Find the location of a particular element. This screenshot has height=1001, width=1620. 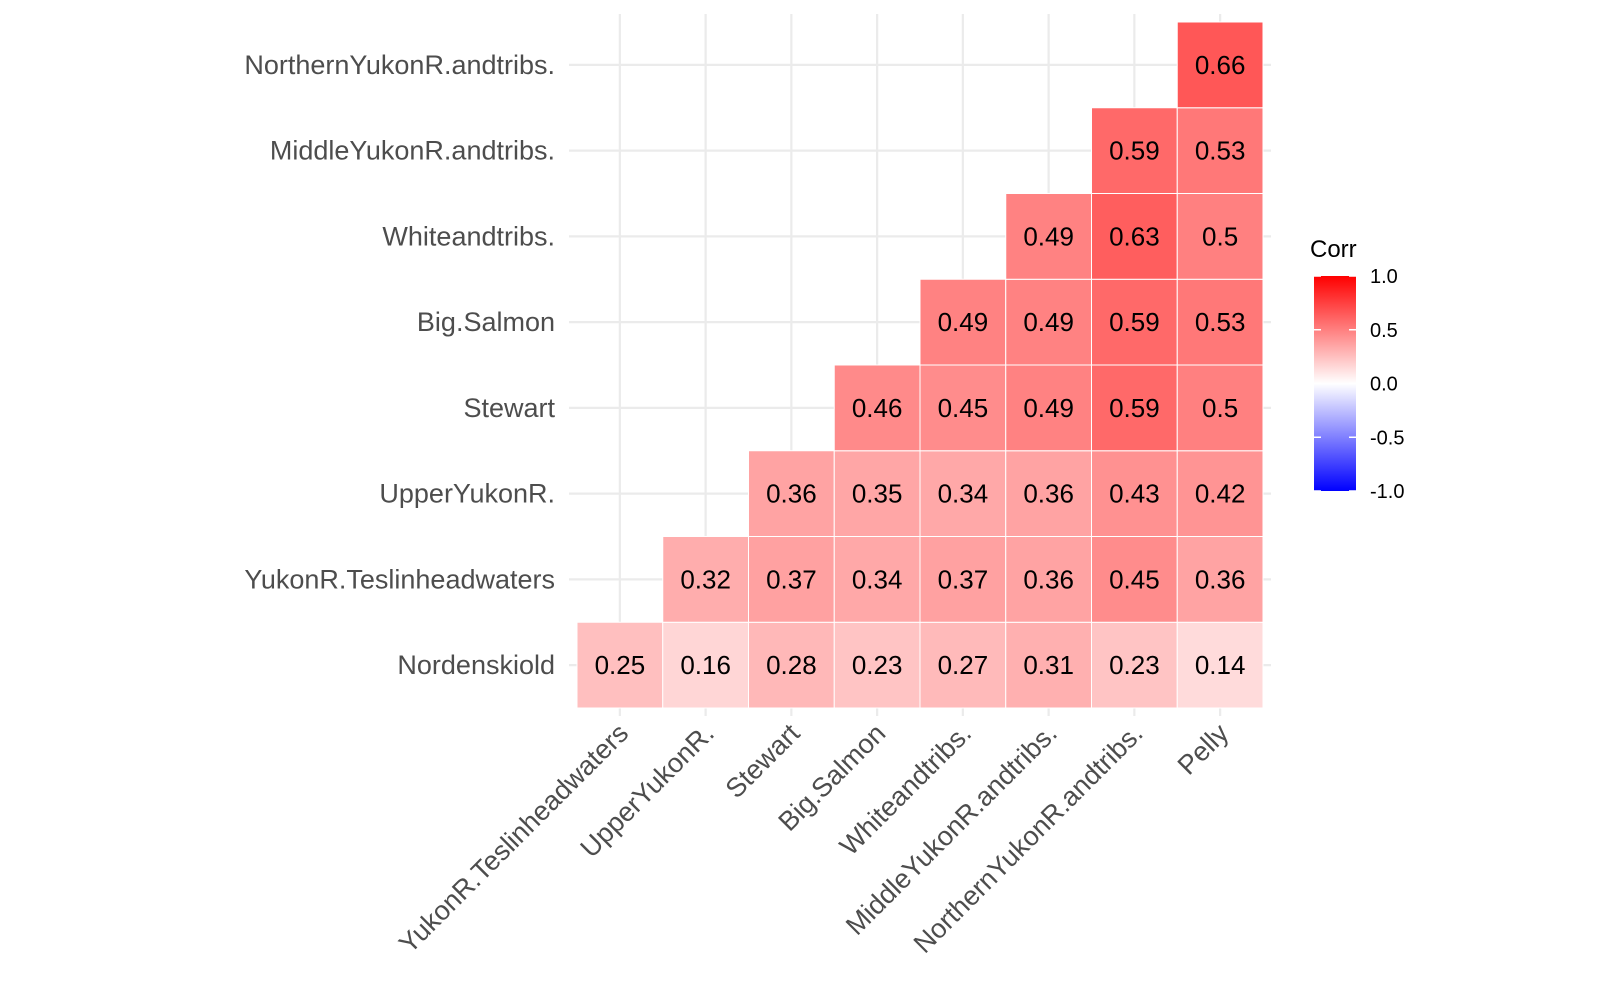

cell-value-label: 0.63 is located at coordinates (1134, 236).